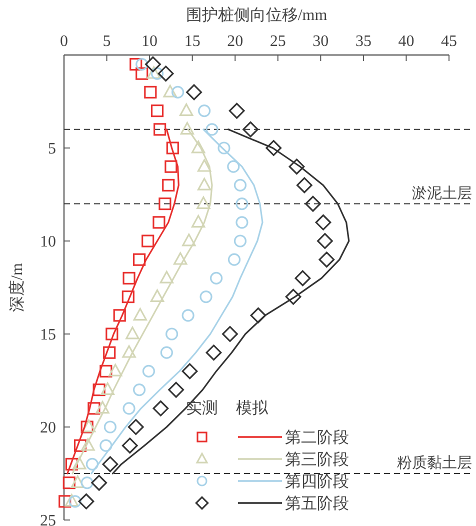  What do you see at coordinates (202, 408) in the screenshot?
I see `annotation: 实测` at bounding box center [202, 408].